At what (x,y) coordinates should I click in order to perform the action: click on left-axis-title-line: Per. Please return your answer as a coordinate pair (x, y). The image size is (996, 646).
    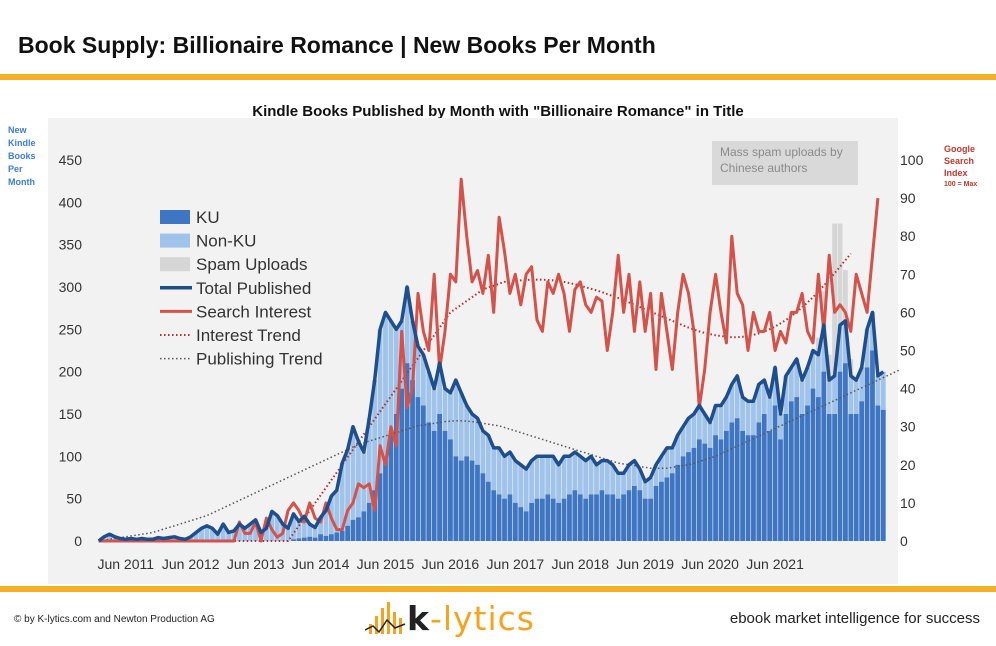
    Looking at the image, I should click on (15, 169).